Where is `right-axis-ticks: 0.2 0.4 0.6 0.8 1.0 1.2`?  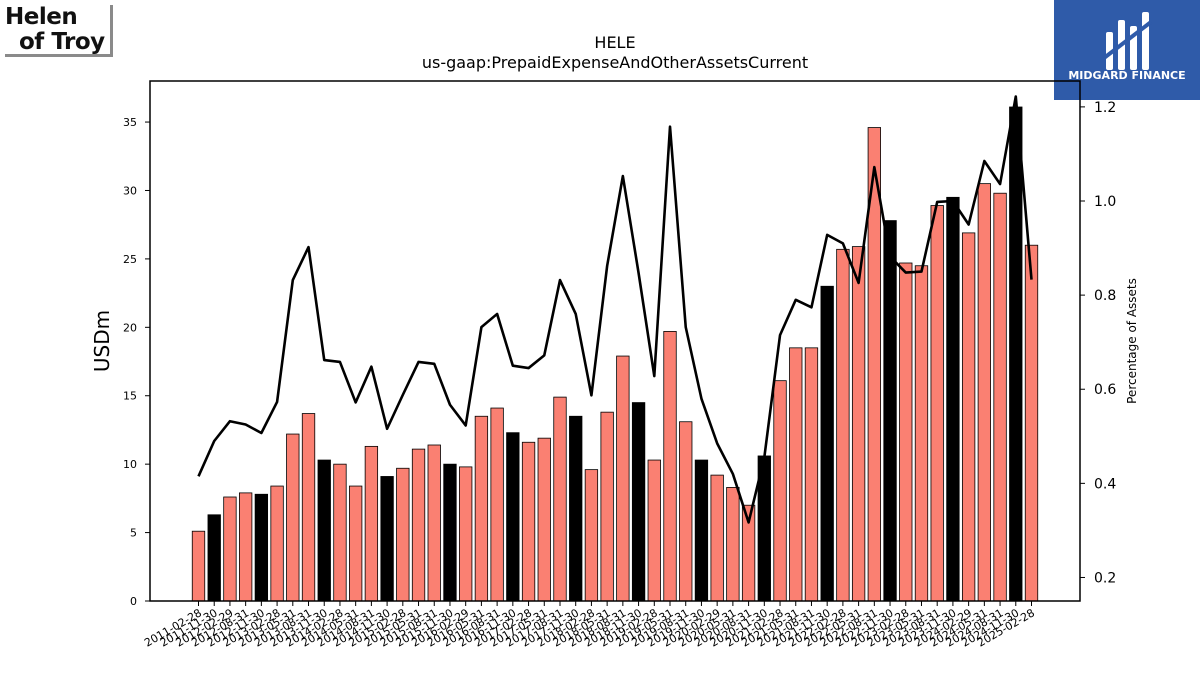 right-axis-ticks: 0.2 0.4 0.6 0.8 1.0 1.2 is located at coordinates (1098, 343).